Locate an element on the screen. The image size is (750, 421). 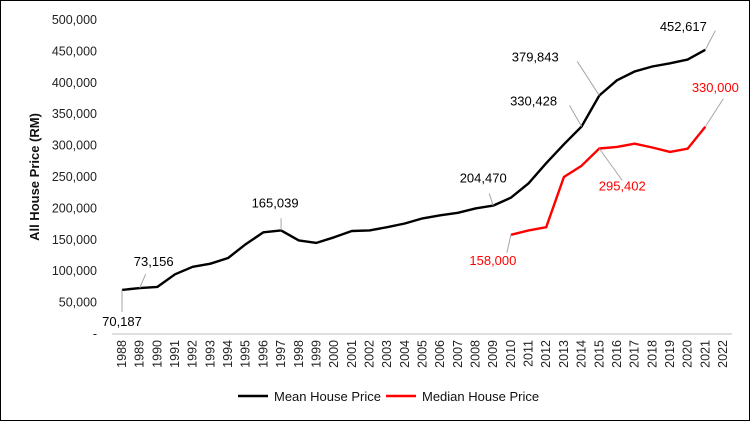
y-axis-label: All House Price (RM) is located at coordinates (34, 177).